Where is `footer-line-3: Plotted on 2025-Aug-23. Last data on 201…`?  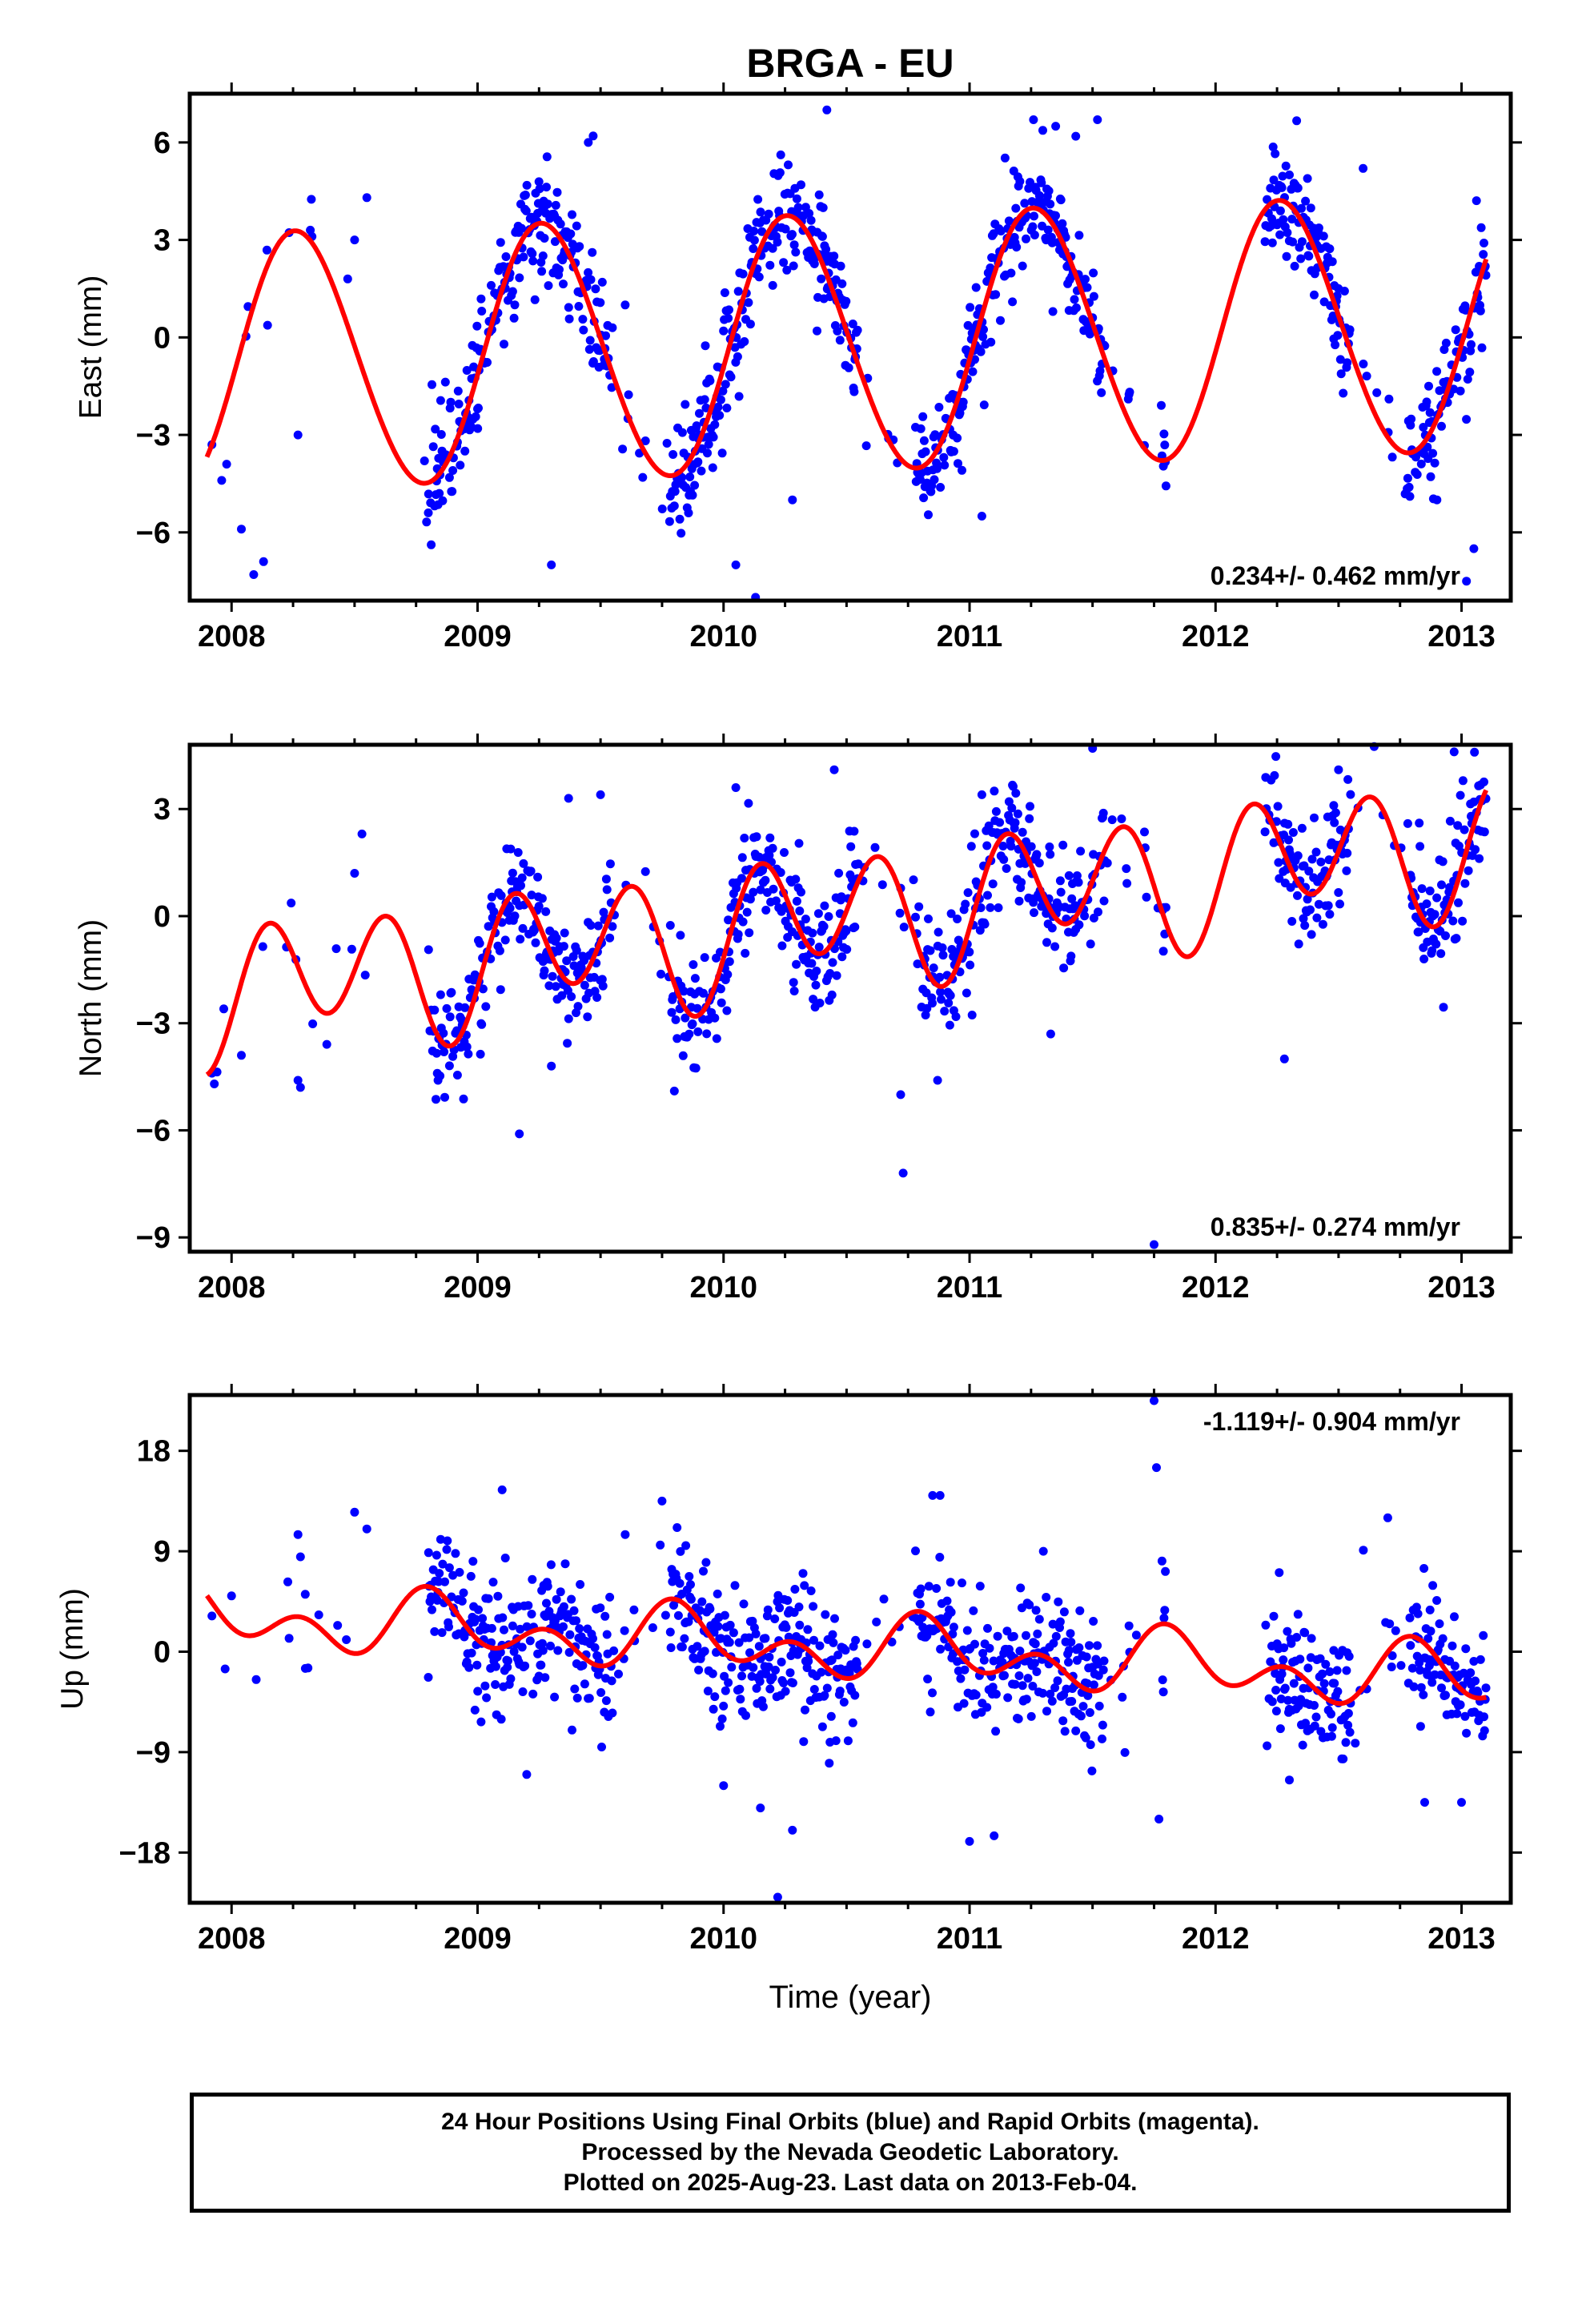 footer-line-3: Plotted on 2025-Aug-23. Last data on 201… is located at coordinates (850, 2182).